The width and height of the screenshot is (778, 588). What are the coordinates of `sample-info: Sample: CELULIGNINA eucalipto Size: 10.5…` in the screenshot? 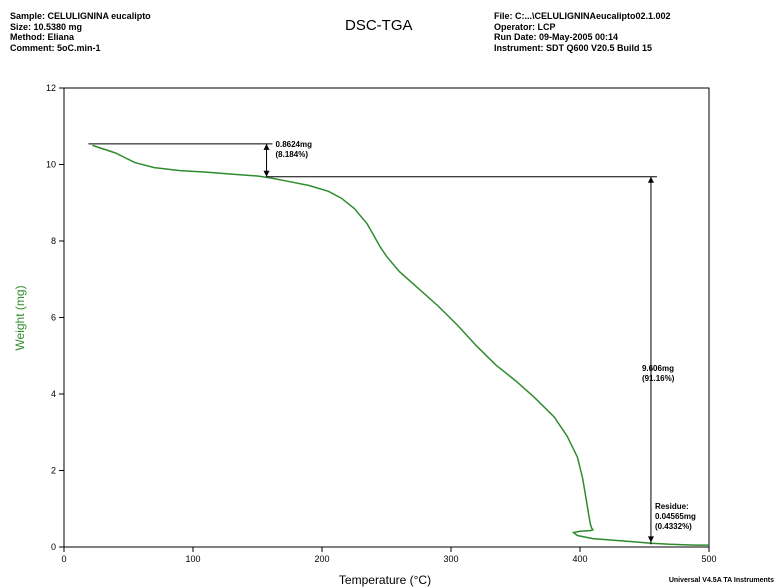 It's located at (80, 32).